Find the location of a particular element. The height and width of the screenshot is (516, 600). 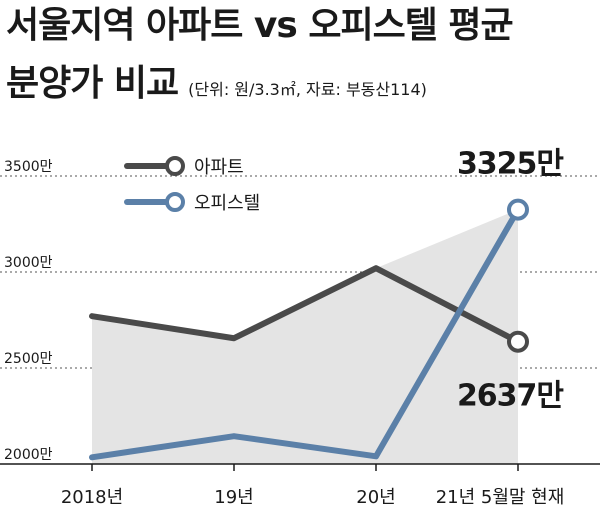

page-title-line-2: 분양가 비교 (단위: 원/3.3㎡, 자료: 부동산114) is located at coordinates (216, 84).